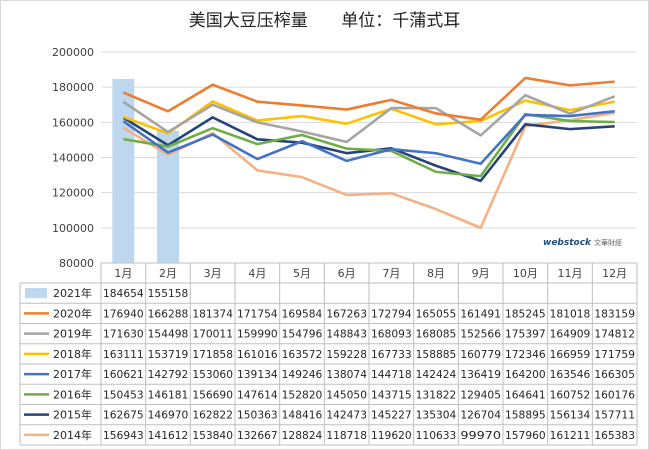 This screenshot has height=450, width=649. What do you see at coordinates (123, 416) in the screenshot?
I see `data-label: 162675` at bounding box center [123, 416].